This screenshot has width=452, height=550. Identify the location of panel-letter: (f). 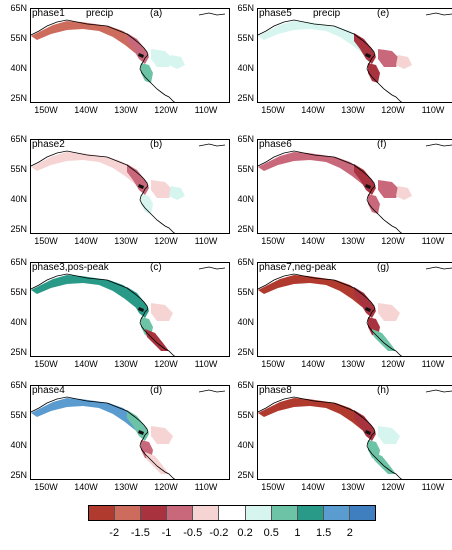
(382, 144).